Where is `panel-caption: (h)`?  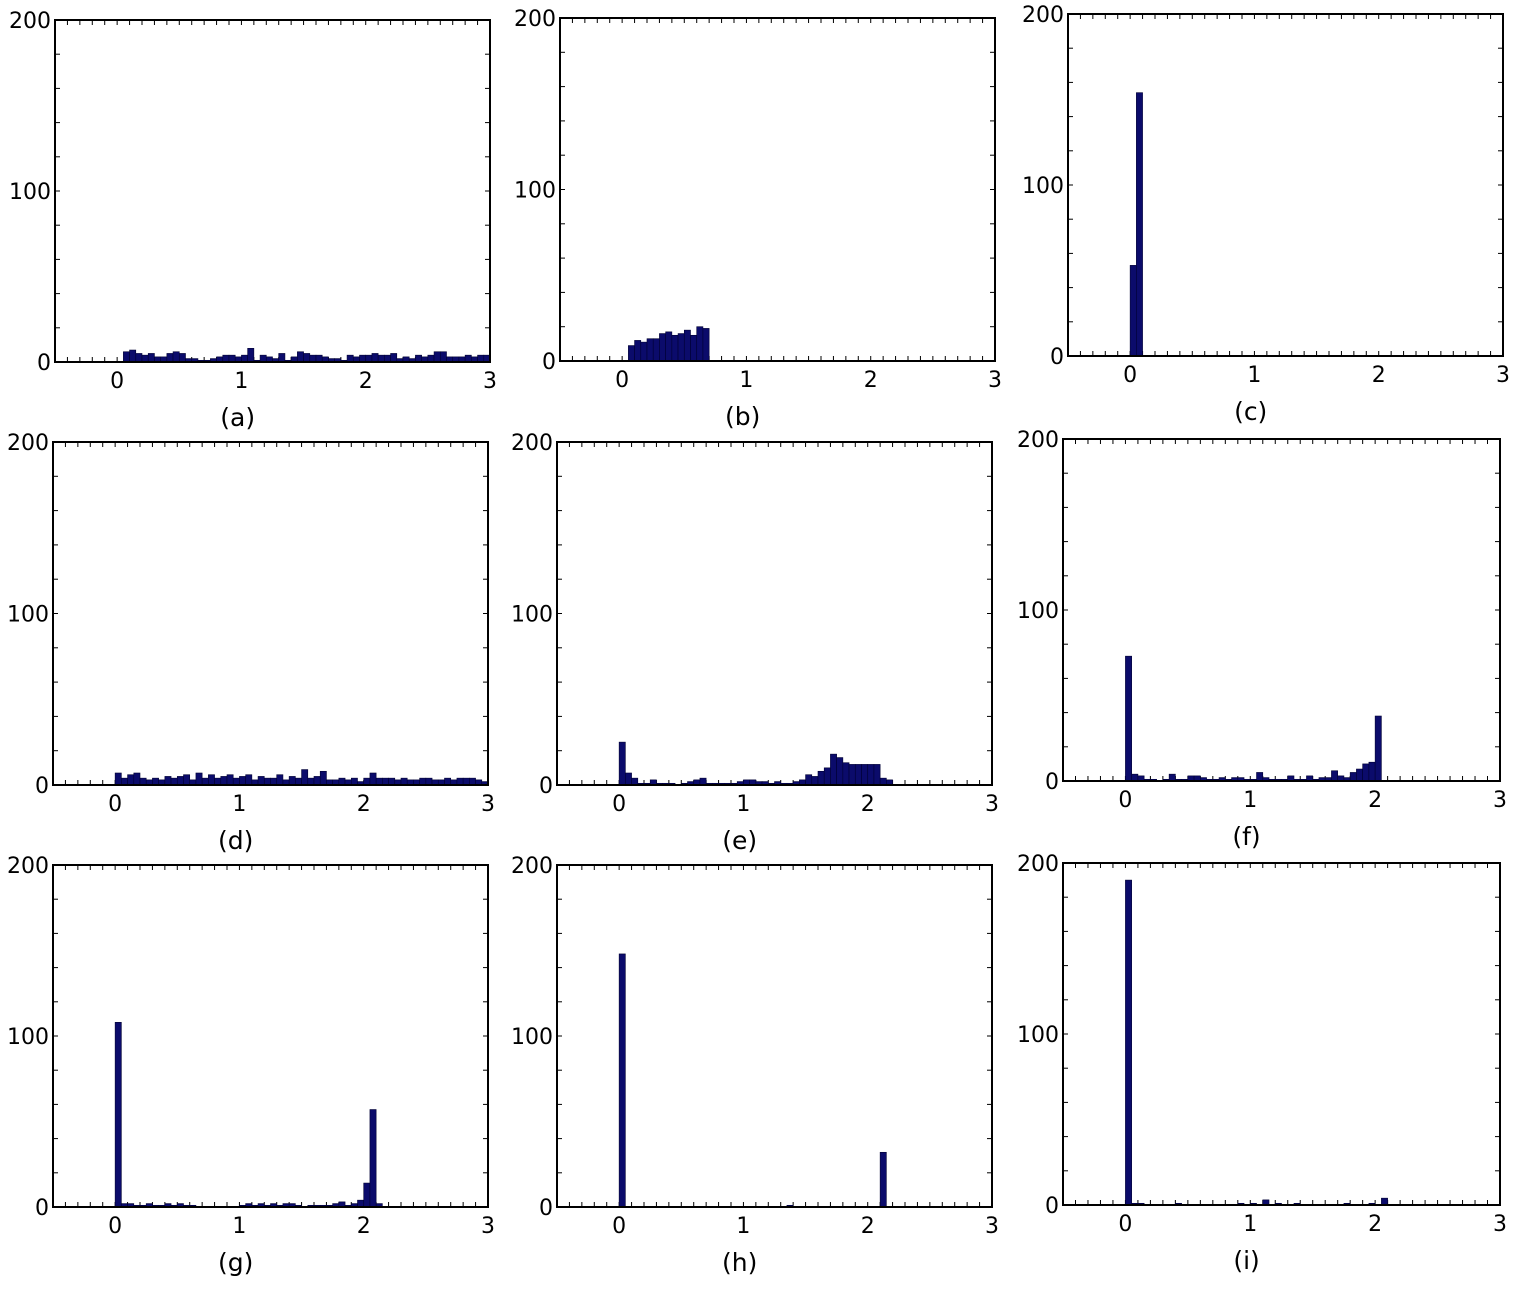 panel-caption: (h) is located at coordinates (739, 1262).